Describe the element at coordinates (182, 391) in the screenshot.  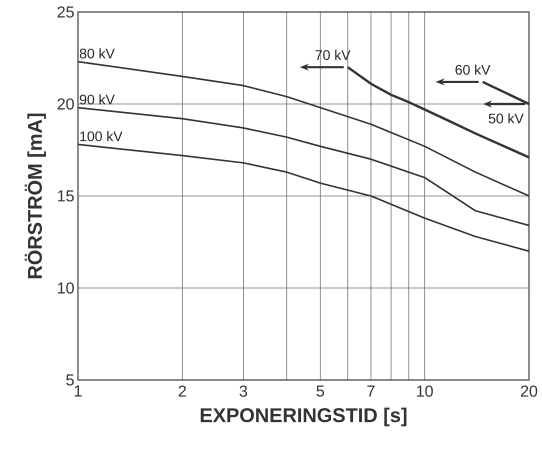
I see `x-tick-label: 2` at that location.